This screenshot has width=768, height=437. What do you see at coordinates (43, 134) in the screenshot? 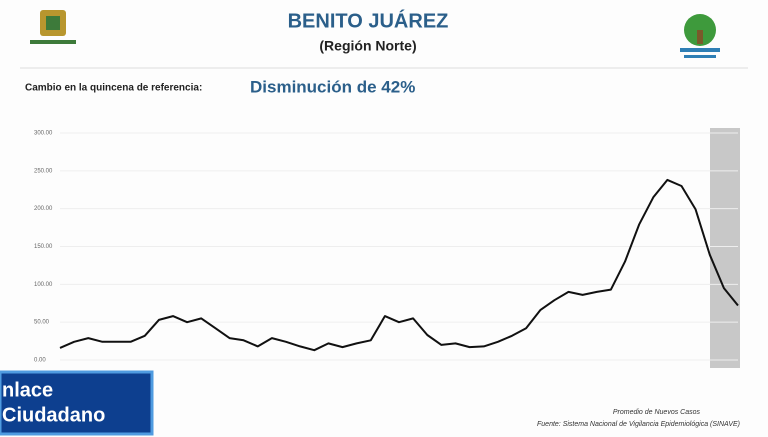
I see `y-tick-label: 300.00` at bounding box center [43, 134].